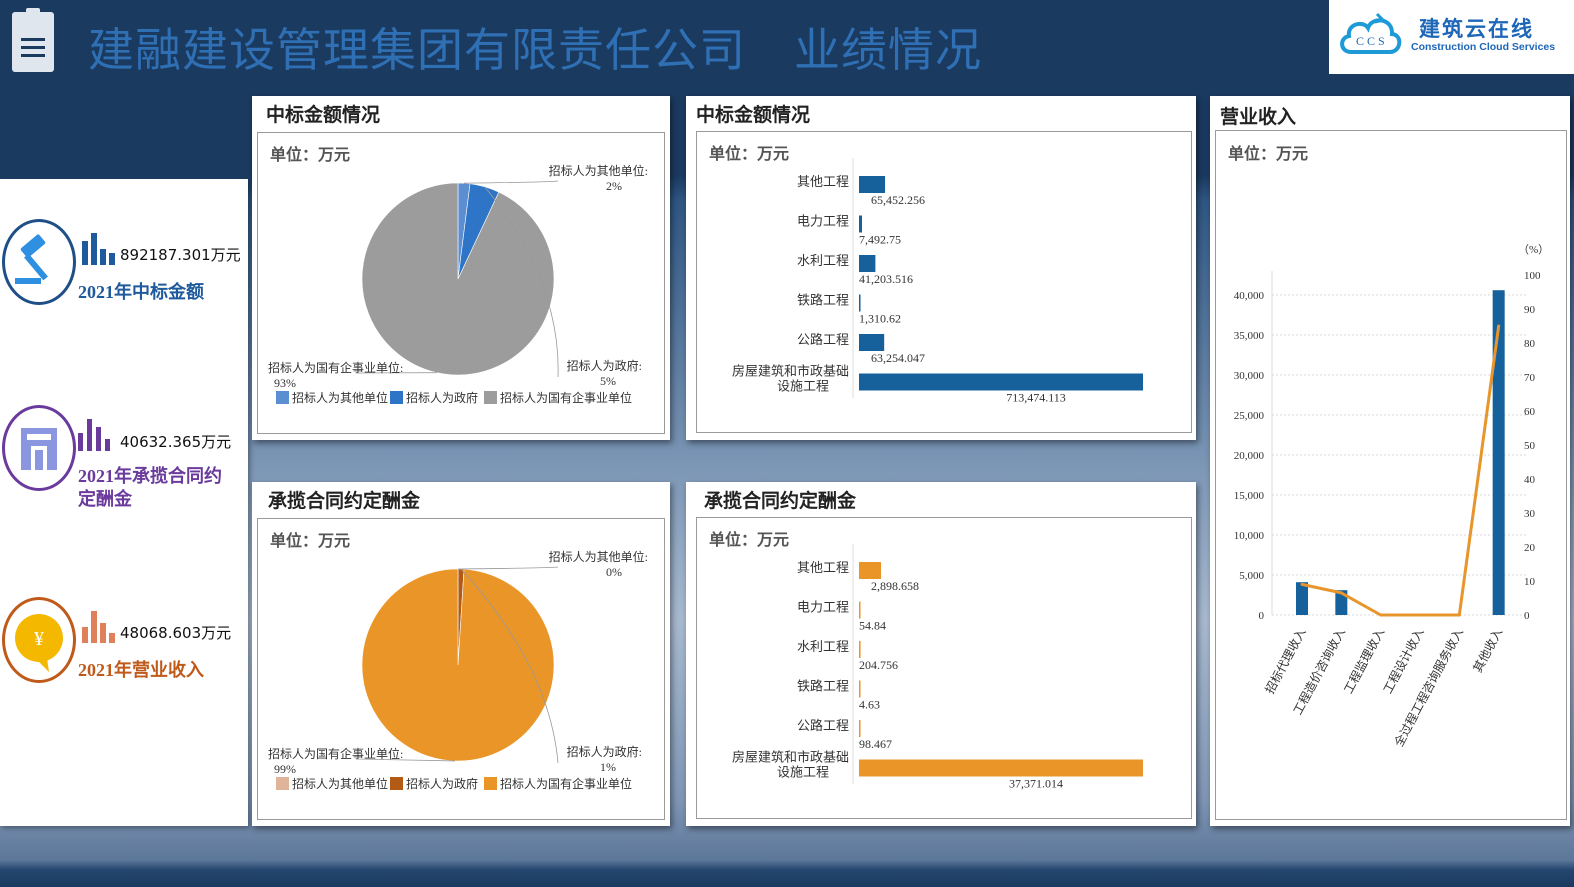 Image resolution: width=1574 pixels, height=887 pixels. Describe the element at coordinates (39, 262) in the screenshot. I see `gavel-icon` at that location.